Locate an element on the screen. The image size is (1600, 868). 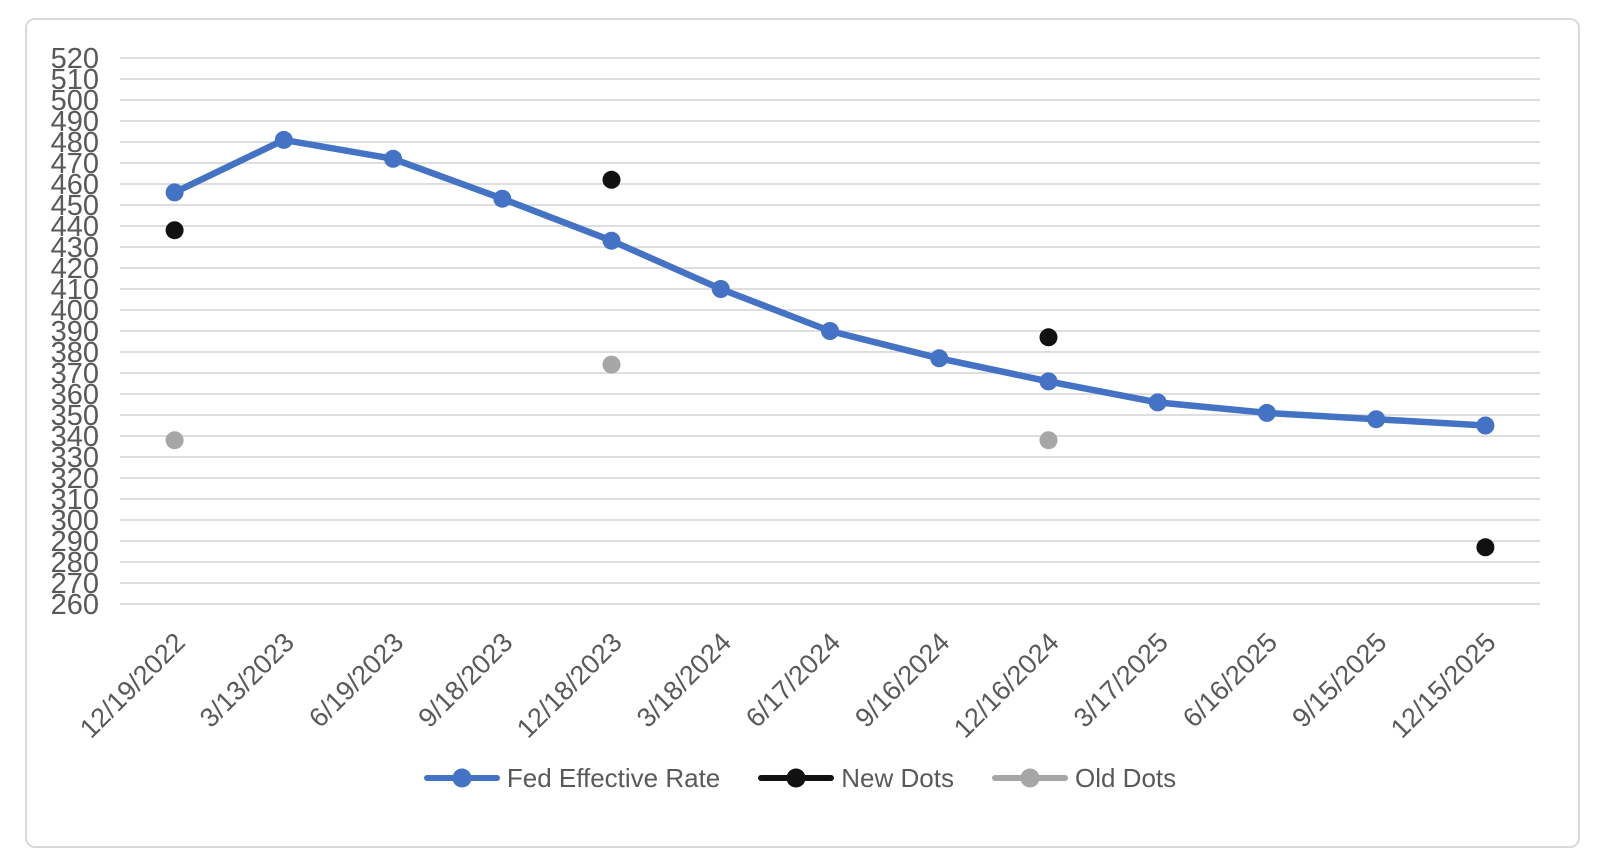
legend-label-fed-effective-rate: Fed Effective Rate is located at coordinates (613, 778).